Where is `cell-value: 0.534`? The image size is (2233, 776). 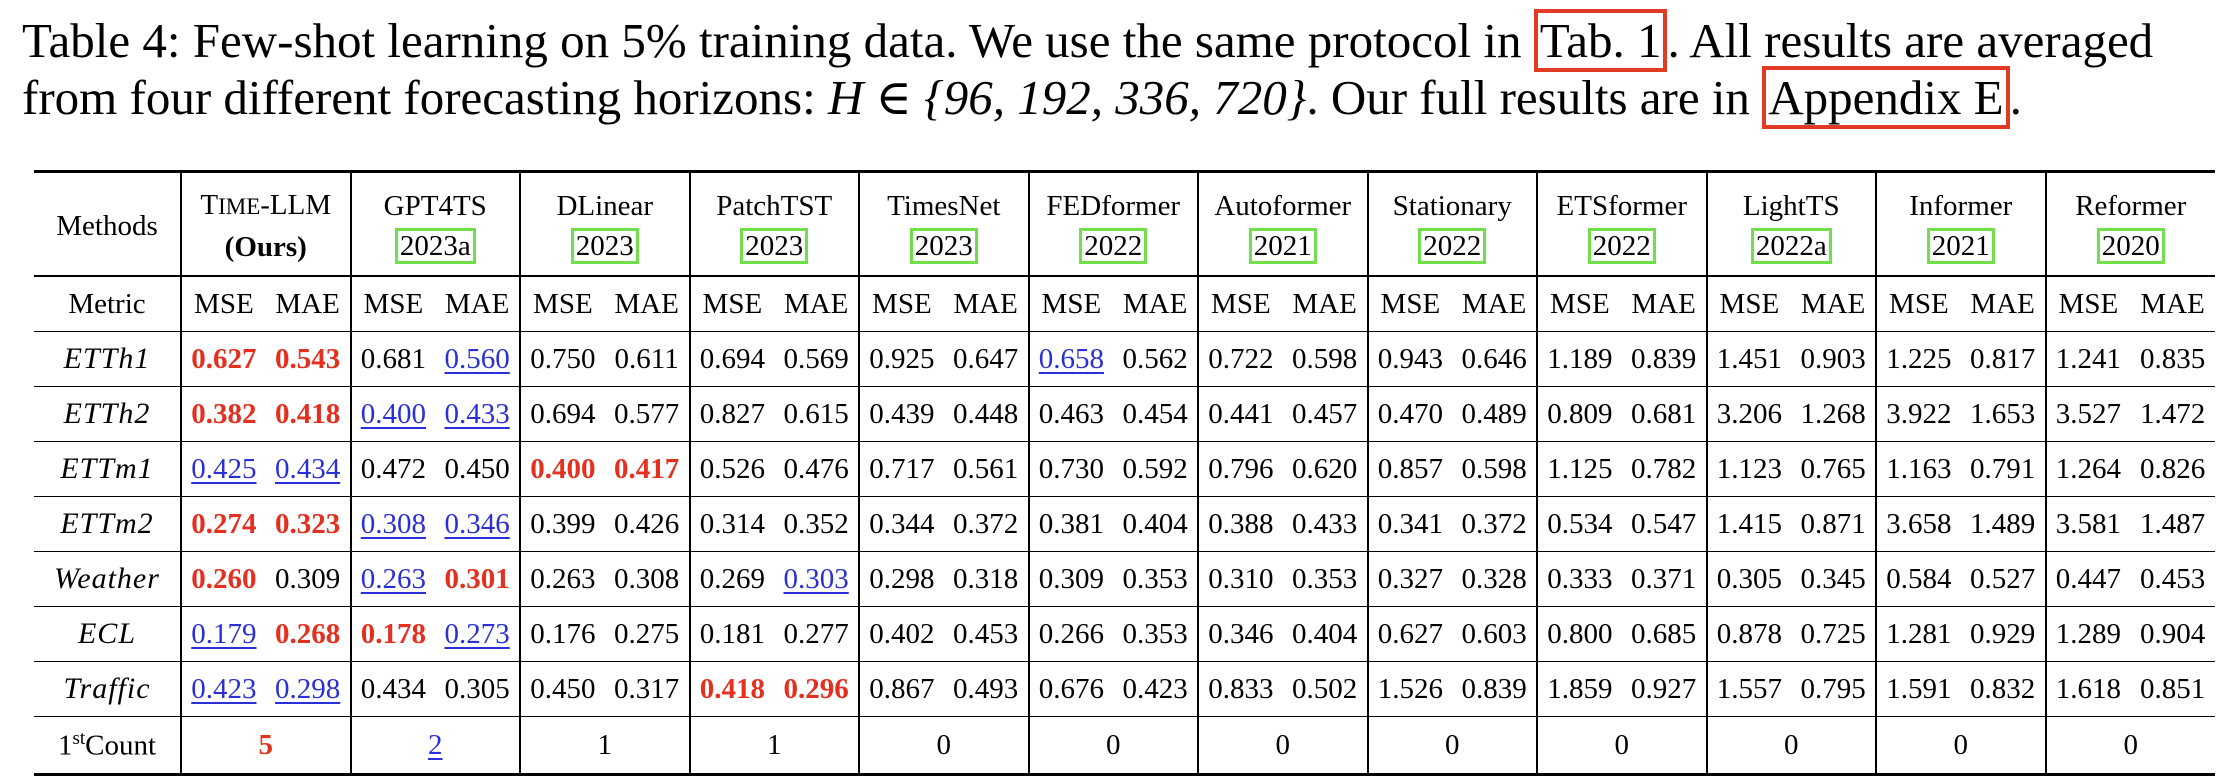
cell-value: 0.534 is located at coordinates (1580, 523).